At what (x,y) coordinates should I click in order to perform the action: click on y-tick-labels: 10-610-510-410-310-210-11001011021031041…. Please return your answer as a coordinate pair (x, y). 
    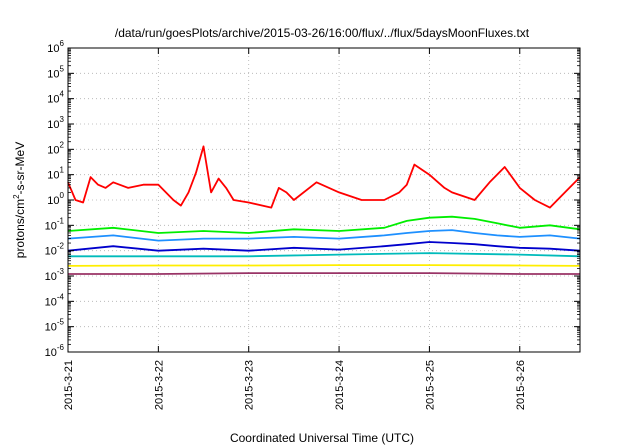
    Looking at the image, I should click on (55, 199).